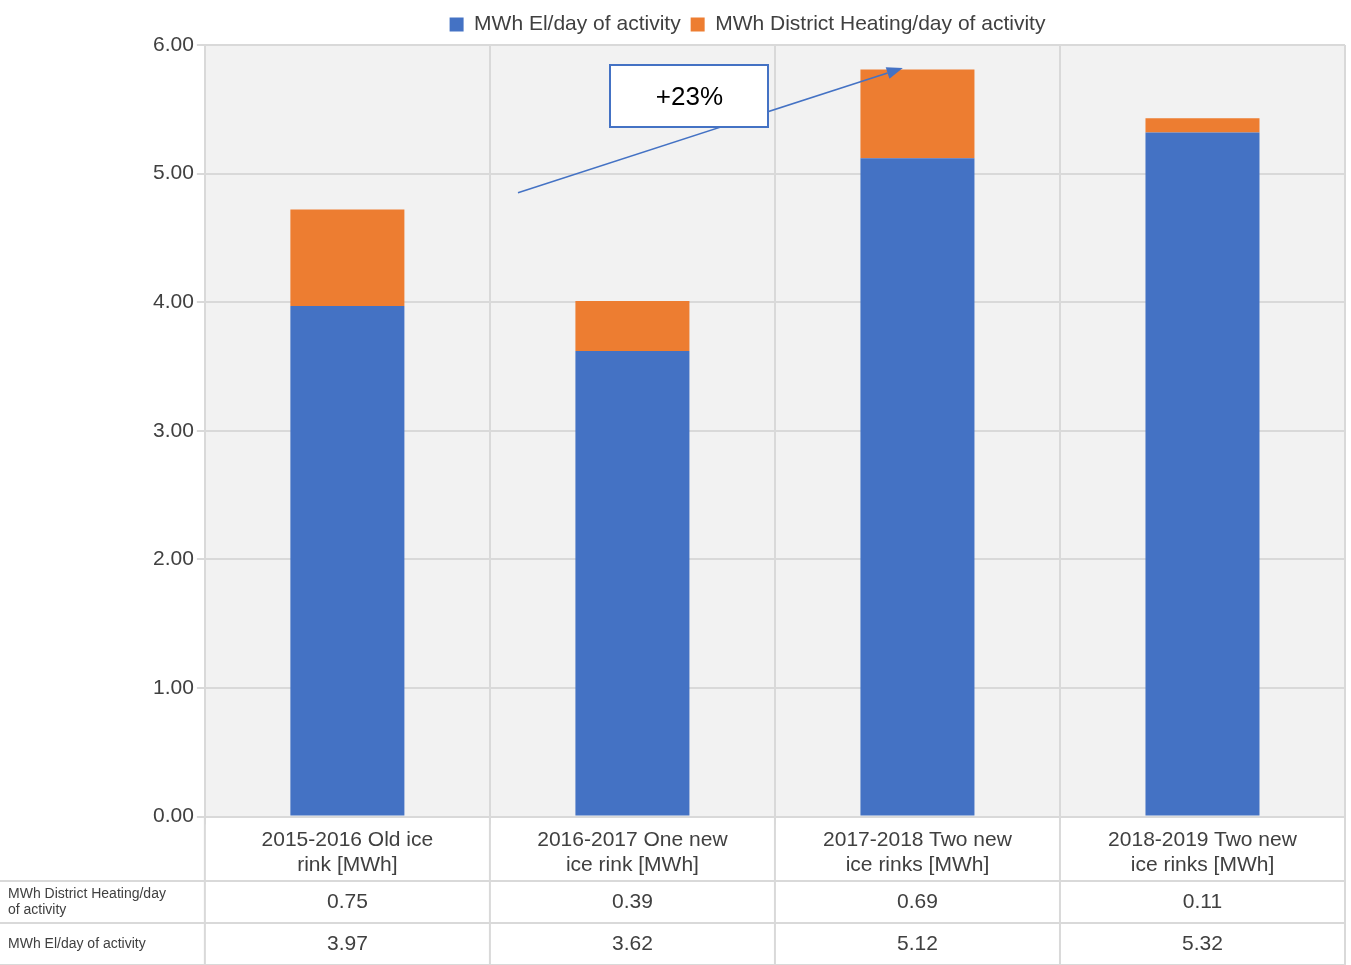 This screenshot has width=1351, height=965. I want to click on legend-label: MWh District Heating/day of activity, so click(880, 23).